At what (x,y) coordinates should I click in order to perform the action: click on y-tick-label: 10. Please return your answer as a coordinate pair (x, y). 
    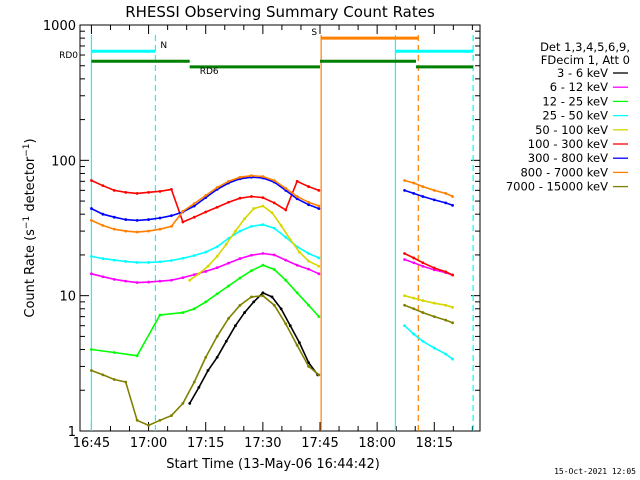
    Looking at the image, I should click on (67, 297).